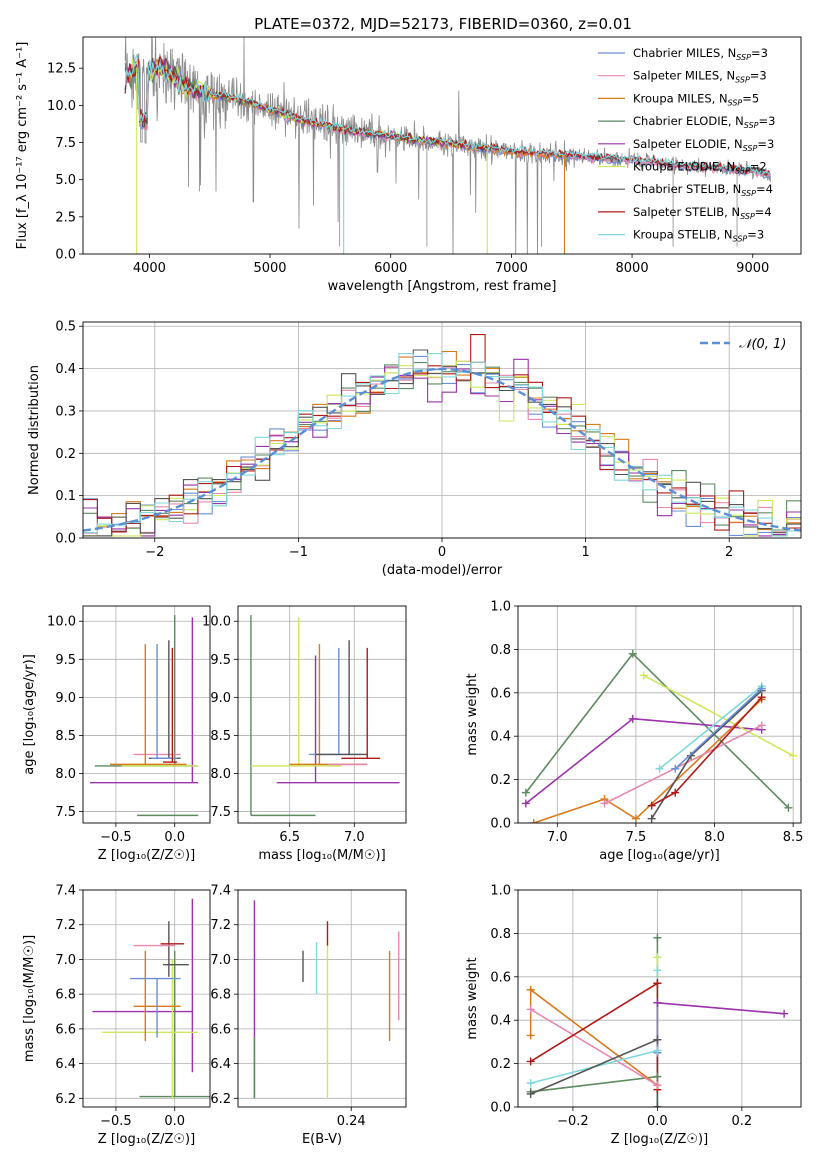 The image size is (819, 1170). Describe the element at coordinates (511, 268) in the screenshot. I see `x-tick-label: 7000` at that location.